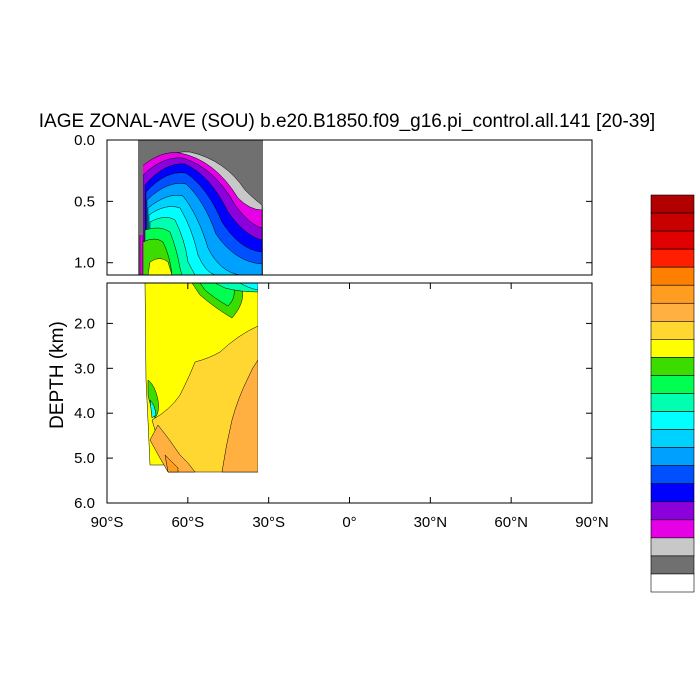  Describe the element at coordinates (263, 393) in the screenshot. I see `seafloor-mask` at that location.